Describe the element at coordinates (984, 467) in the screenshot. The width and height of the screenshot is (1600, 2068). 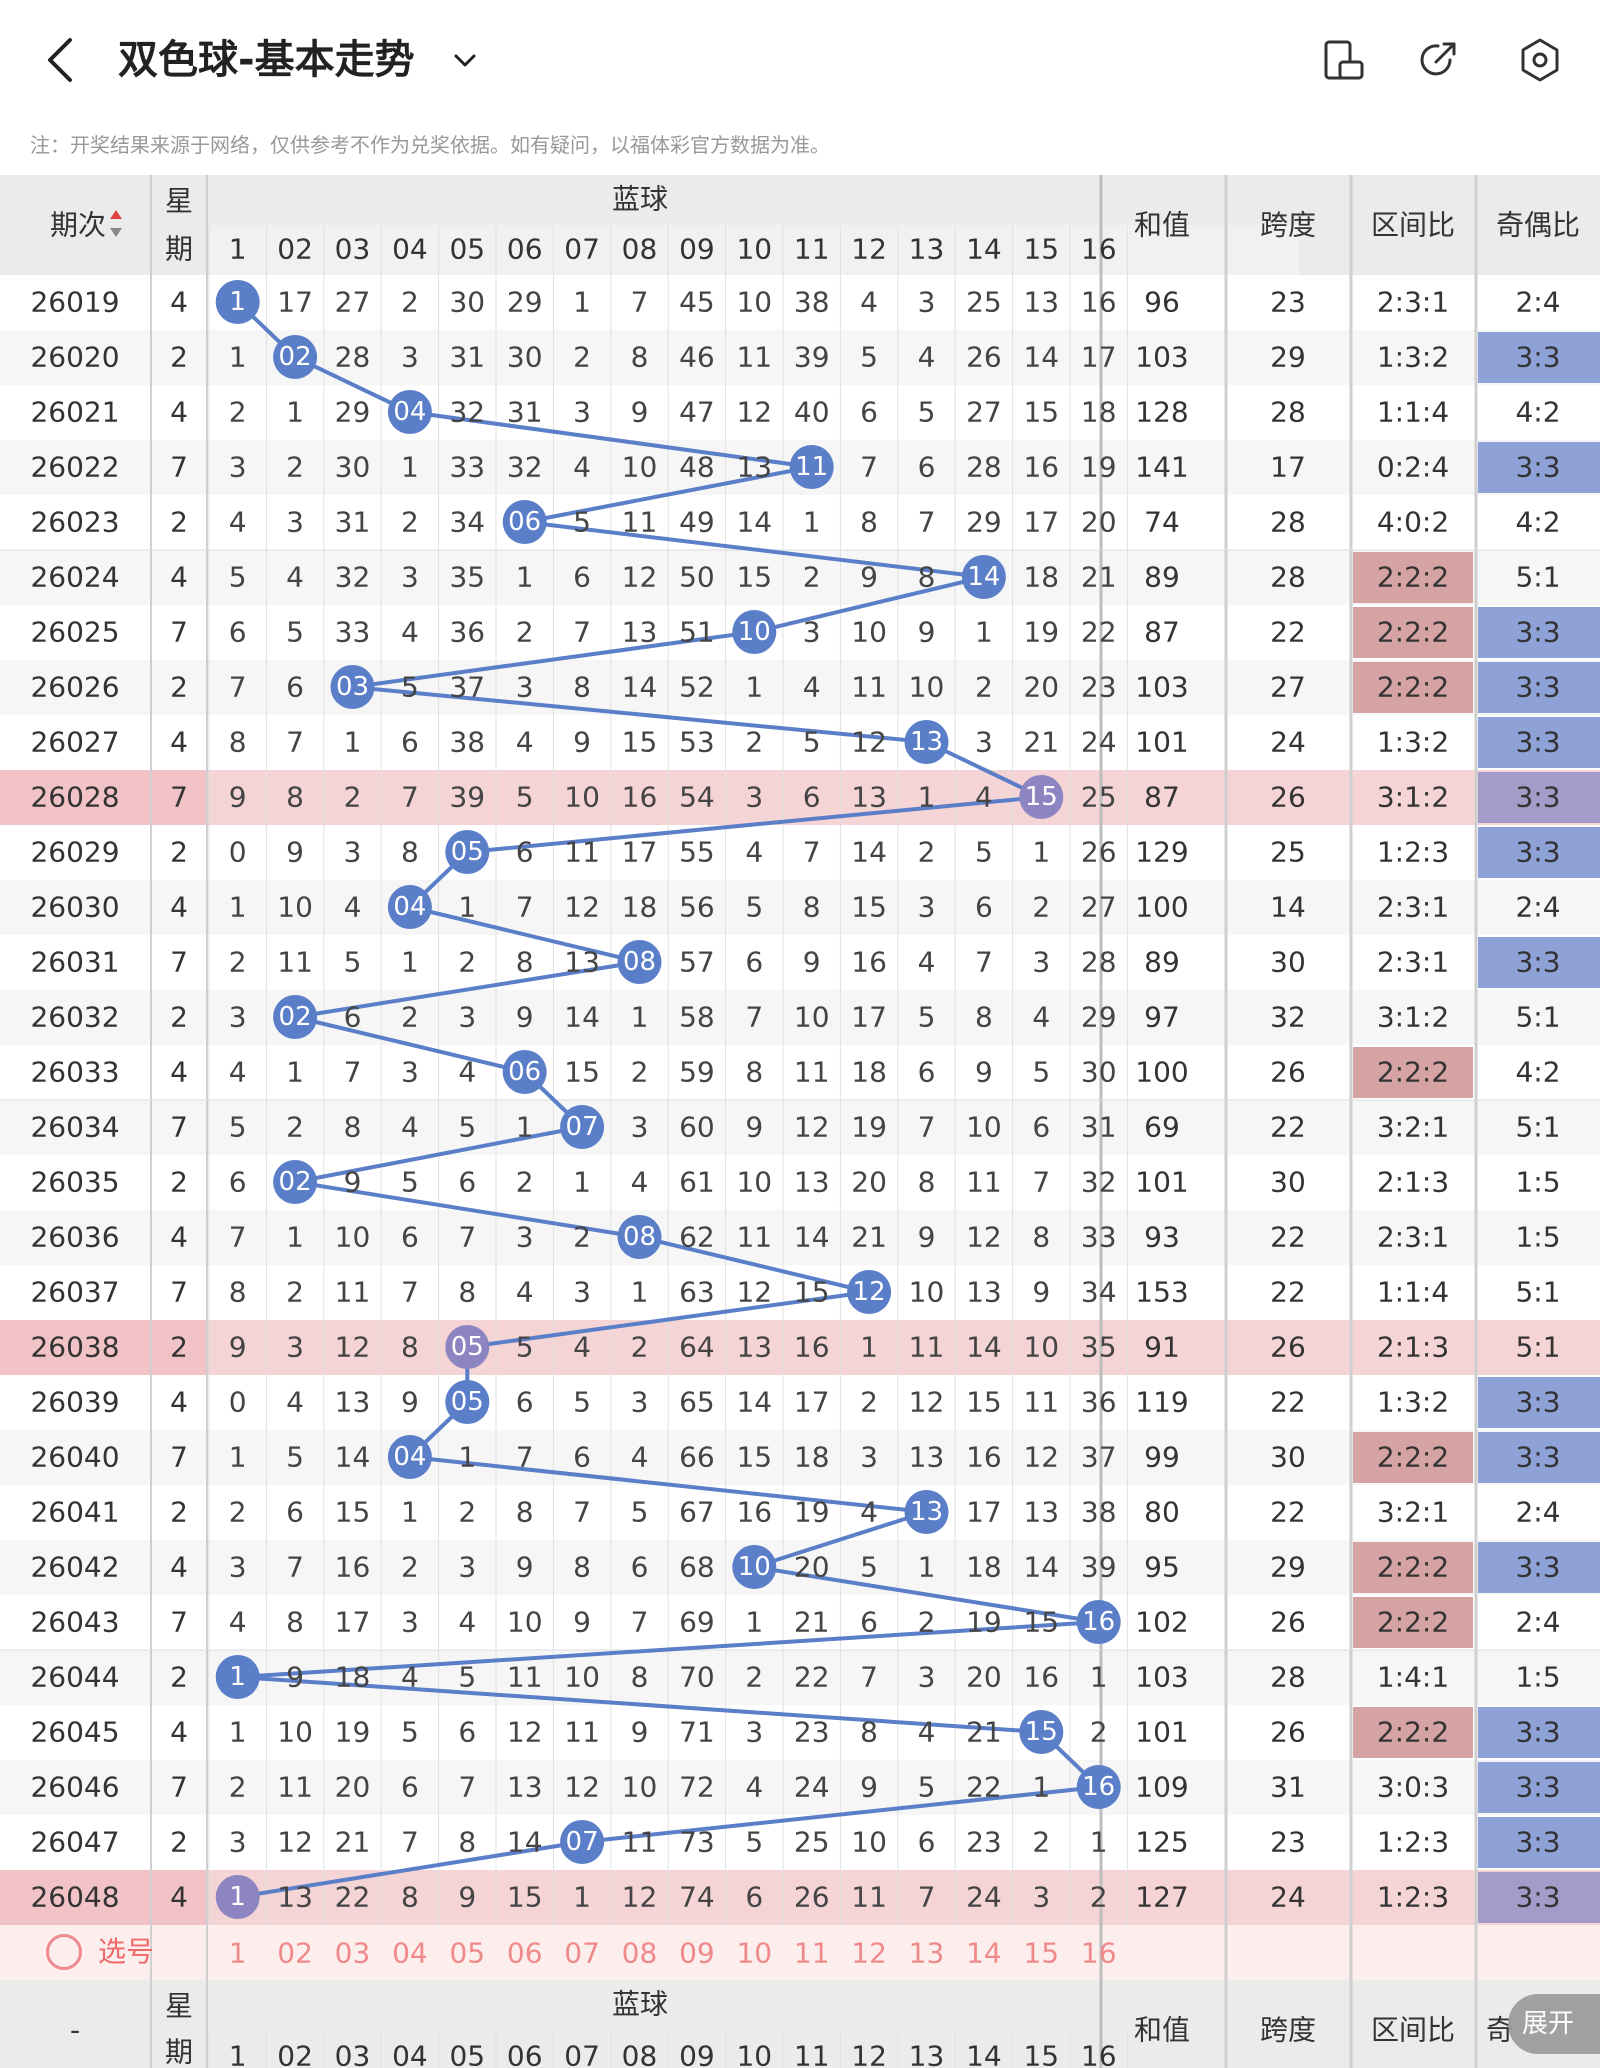
I see `omission-cell: 28` at that location.